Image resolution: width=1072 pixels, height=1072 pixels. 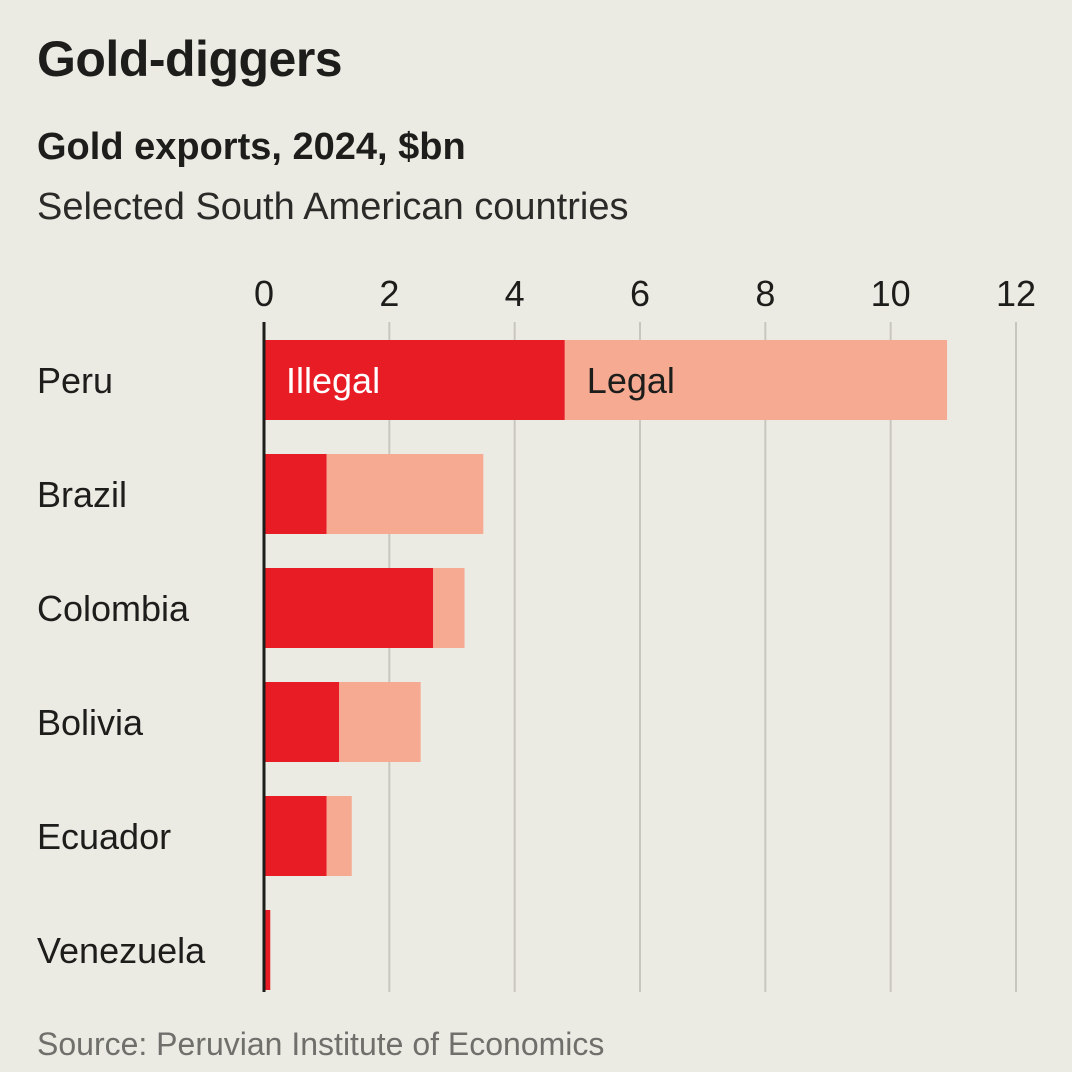 I want to click on chart-title: Gold-diggers, so click(x=190, y=59).